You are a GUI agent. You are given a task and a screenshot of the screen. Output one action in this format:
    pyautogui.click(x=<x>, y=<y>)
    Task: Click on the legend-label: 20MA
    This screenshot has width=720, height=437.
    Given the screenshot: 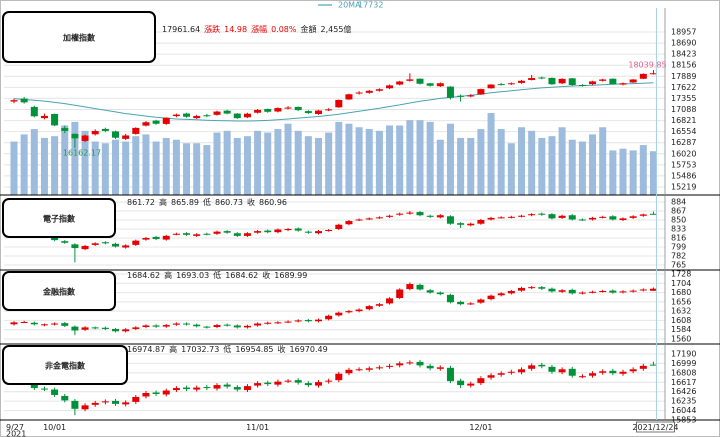 What is the action you would take?
    pyautogui.click(x=349, y=5)
    